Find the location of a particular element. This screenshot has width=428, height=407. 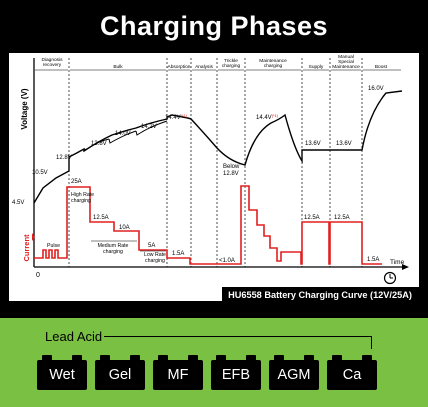

voltage-label-4-5v: 4.5V is located at coordinates (18, 203).